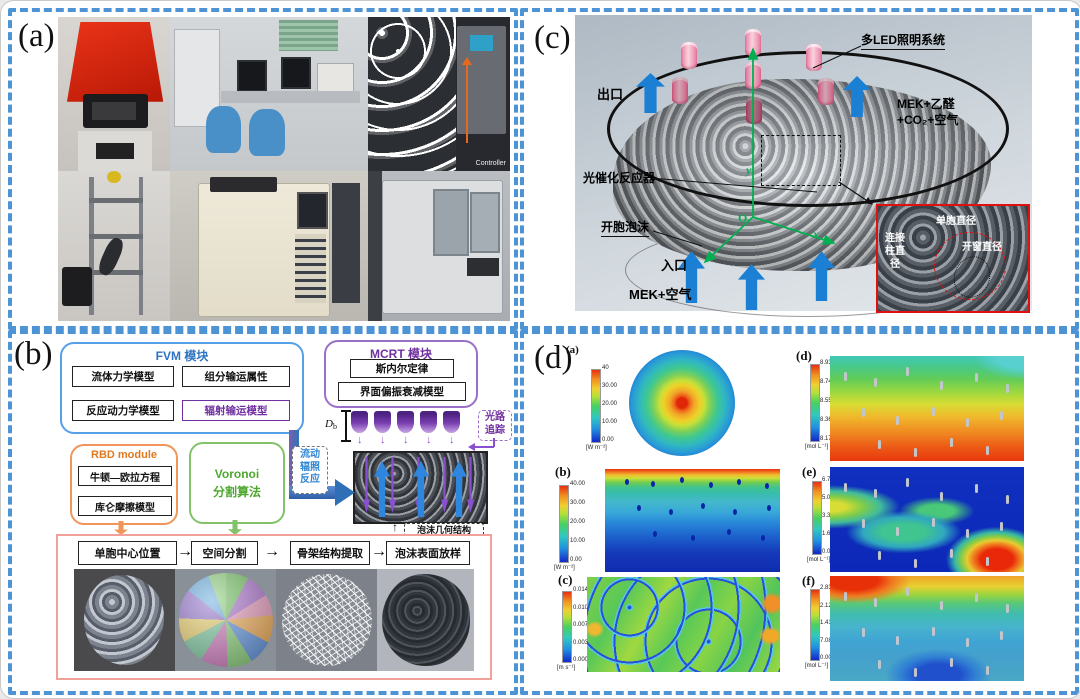 The width and height of the screenshot is (1080, 699). Describe the element at coordinates (619, 178) in the screenshot. I see `reactor-label: 光催化反应器` at that location.